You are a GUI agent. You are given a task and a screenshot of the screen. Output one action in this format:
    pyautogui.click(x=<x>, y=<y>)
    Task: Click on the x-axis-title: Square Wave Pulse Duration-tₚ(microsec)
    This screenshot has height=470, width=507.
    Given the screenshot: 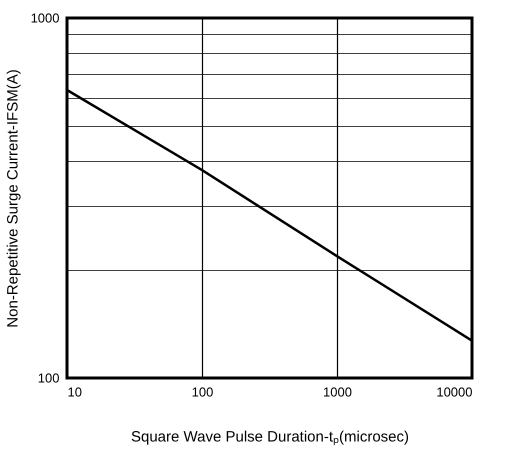 What is the action you would take?
    pyautogui.click(x=270, y=437)
    